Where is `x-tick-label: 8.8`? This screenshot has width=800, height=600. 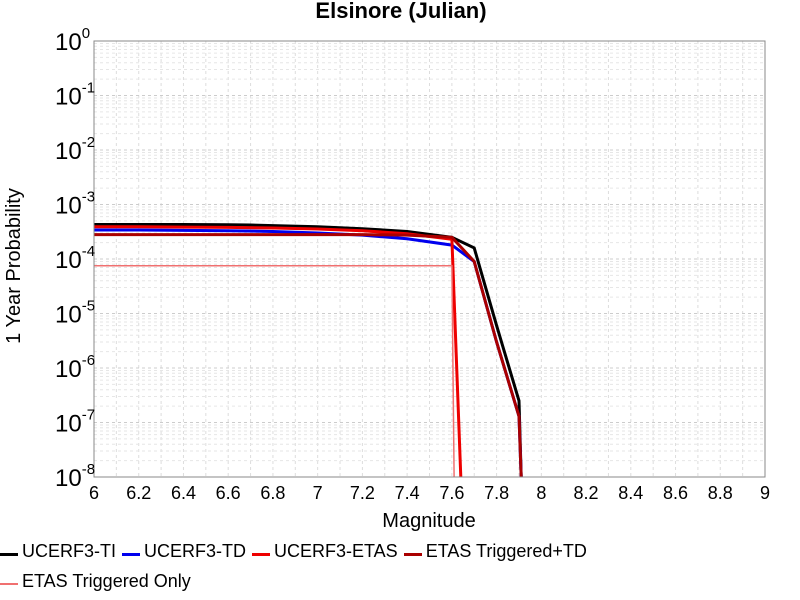 x-tick-label: 8.8 is located at coordinates (720, 493).